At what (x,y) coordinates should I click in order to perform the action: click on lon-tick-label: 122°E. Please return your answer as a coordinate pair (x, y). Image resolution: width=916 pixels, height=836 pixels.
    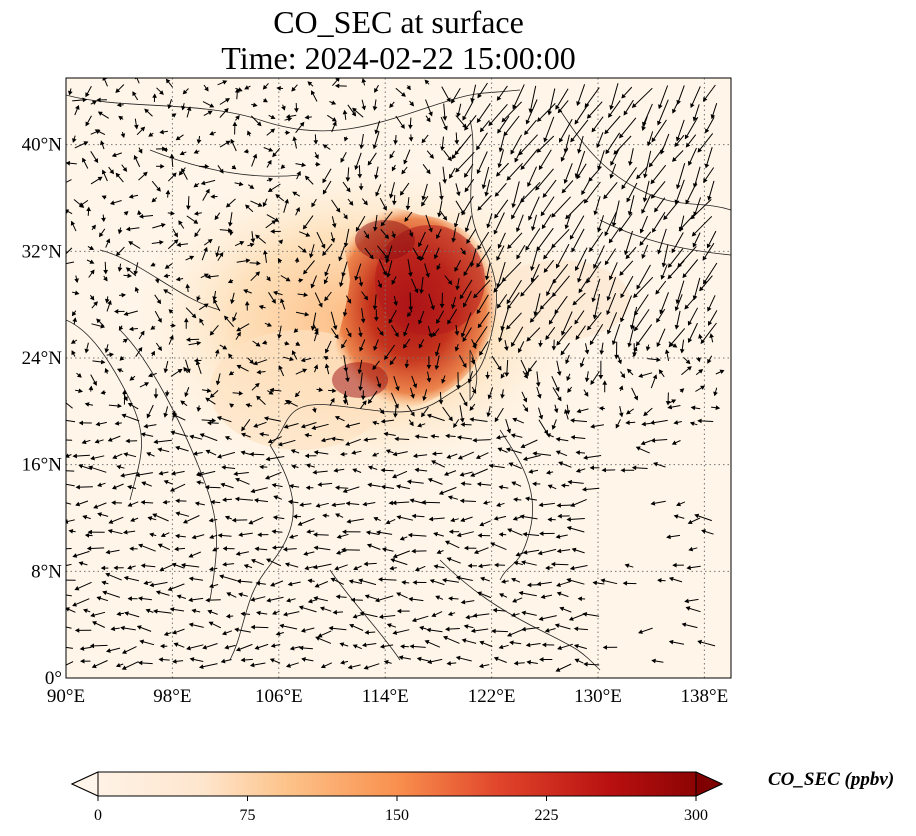
    Looking at the image, I should click on (492, 696).